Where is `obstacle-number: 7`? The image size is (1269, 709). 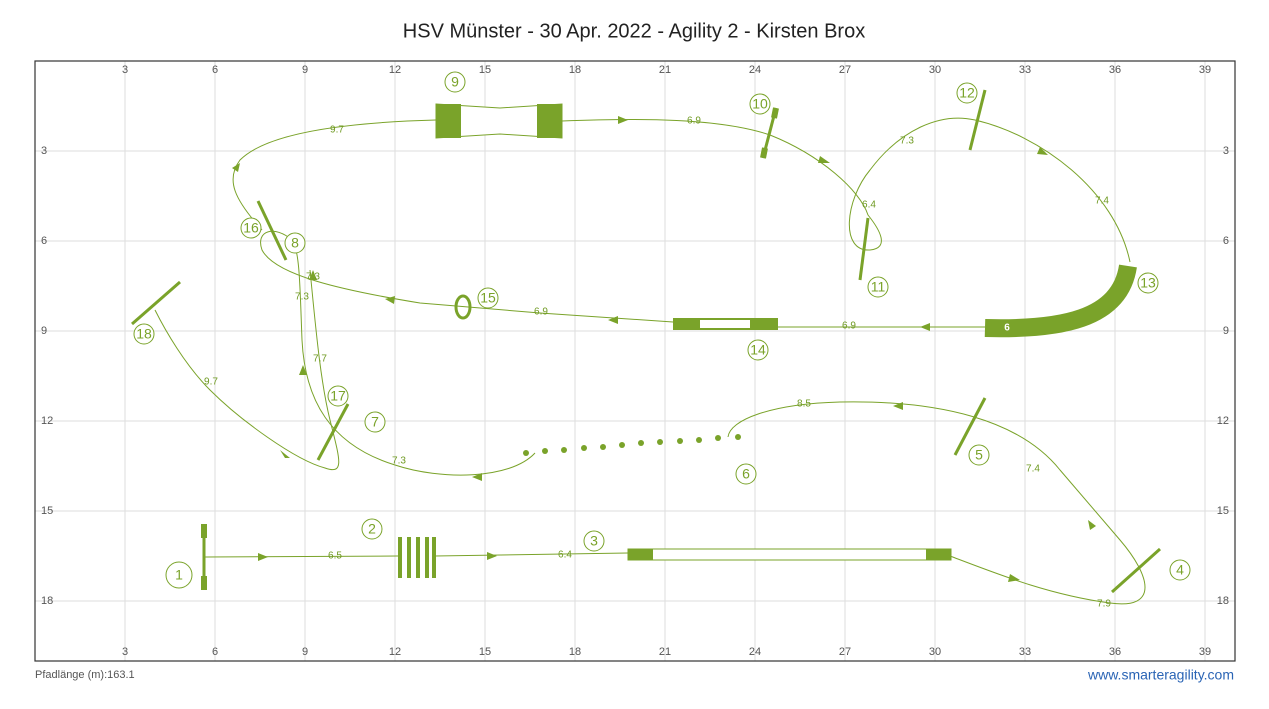 obstacle-number: 7 is located at coordinates (375, 422).